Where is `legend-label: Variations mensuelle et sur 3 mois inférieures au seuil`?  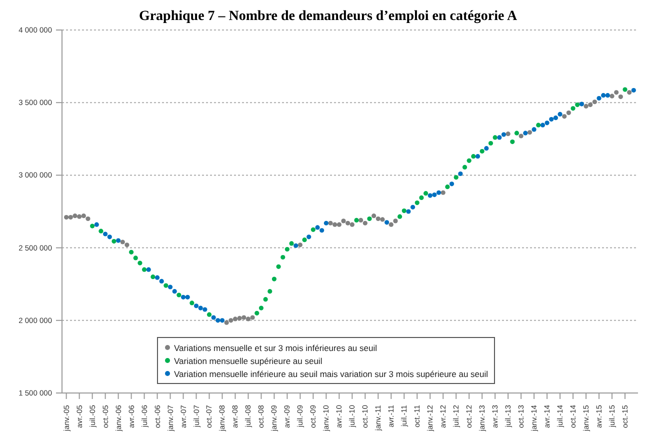 legend-label: Variations mensuelle et sur 3 mois inférieures au seuil is located at coordinates (275, 347).